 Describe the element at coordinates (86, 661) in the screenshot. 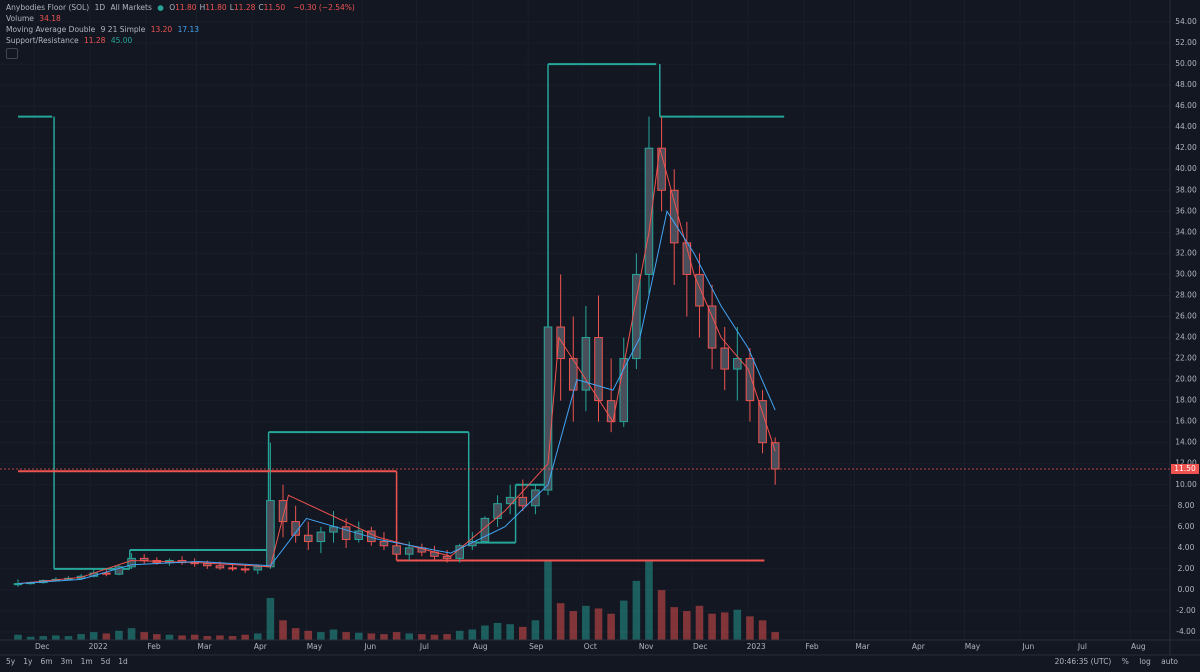

I see `range-button: 1m` at that location.